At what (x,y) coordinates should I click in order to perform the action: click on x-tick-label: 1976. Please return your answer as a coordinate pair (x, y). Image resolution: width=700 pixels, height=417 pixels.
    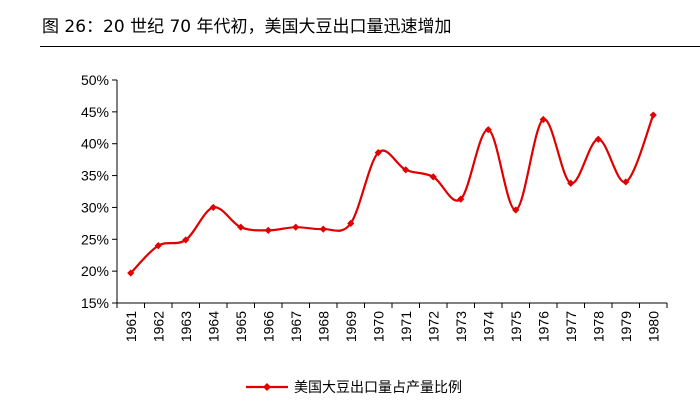
    Looking at the image, I should click on (543, 326).